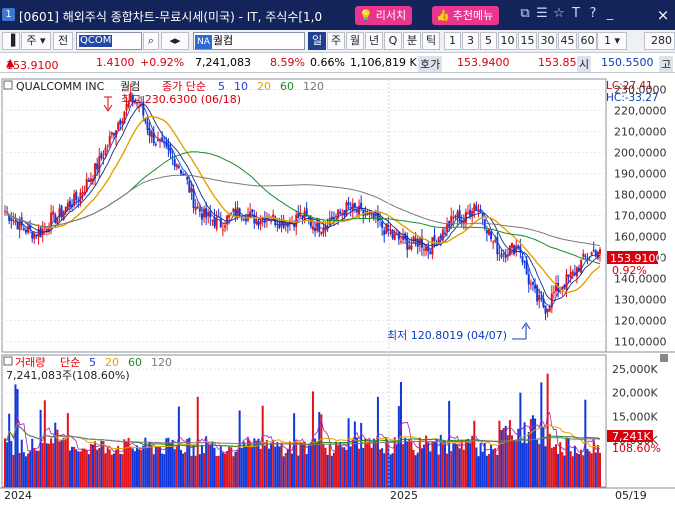 The image size is (675, 510). Describe the element at coordinates (8, 361) in the screenshot. I see `volume-menu-icon` at that location.